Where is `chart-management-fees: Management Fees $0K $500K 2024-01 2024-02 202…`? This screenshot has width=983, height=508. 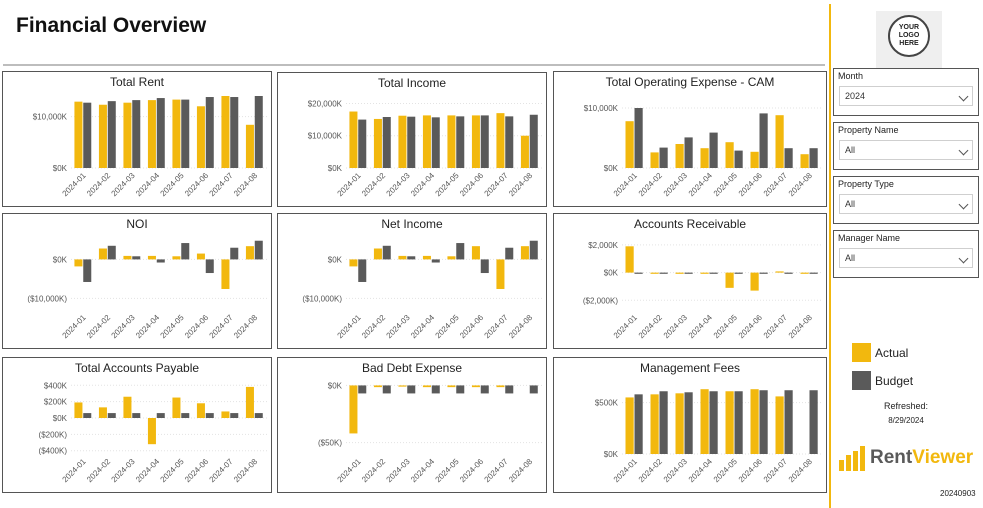 chart-management-fees: Management Fees $0K $500K 2024-01 2024-02 202… is located at coordinates (690, 425).